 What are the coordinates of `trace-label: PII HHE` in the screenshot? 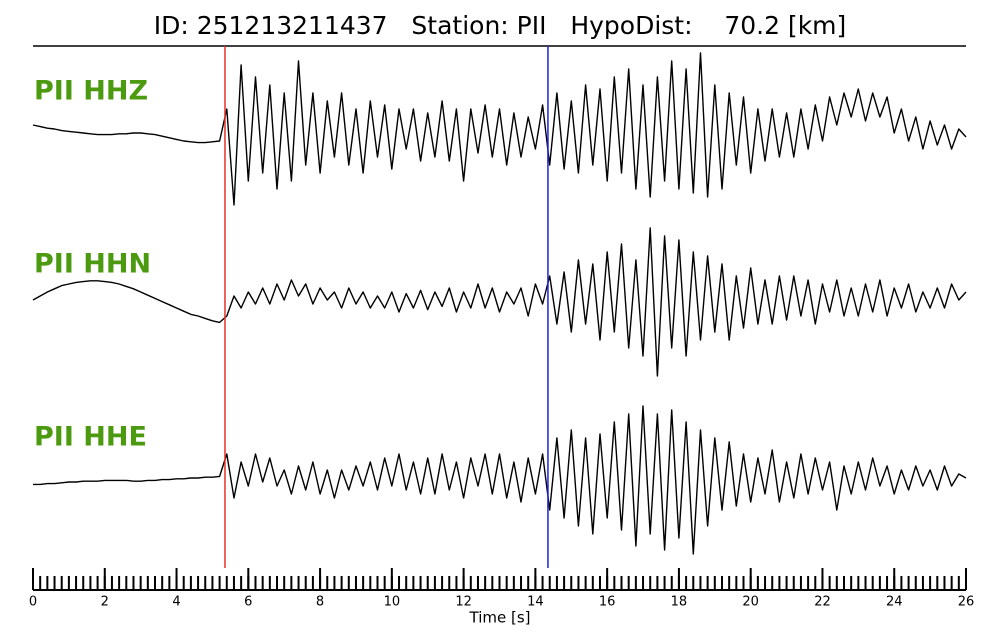 It's located at (90, 437).